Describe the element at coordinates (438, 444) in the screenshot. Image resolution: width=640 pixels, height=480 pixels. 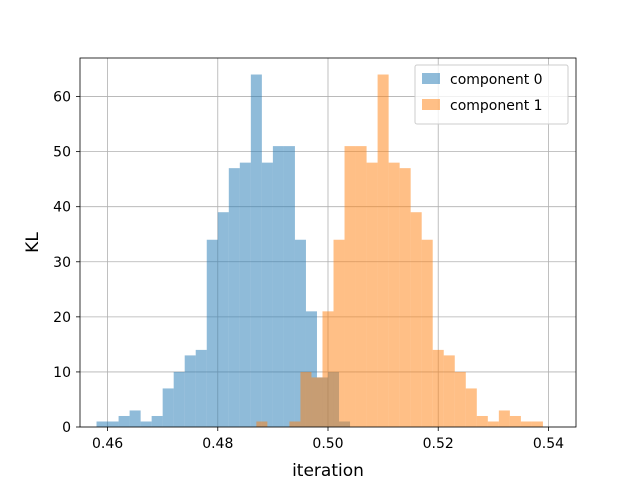
I see `x-tick-label: 0.52` at that location.